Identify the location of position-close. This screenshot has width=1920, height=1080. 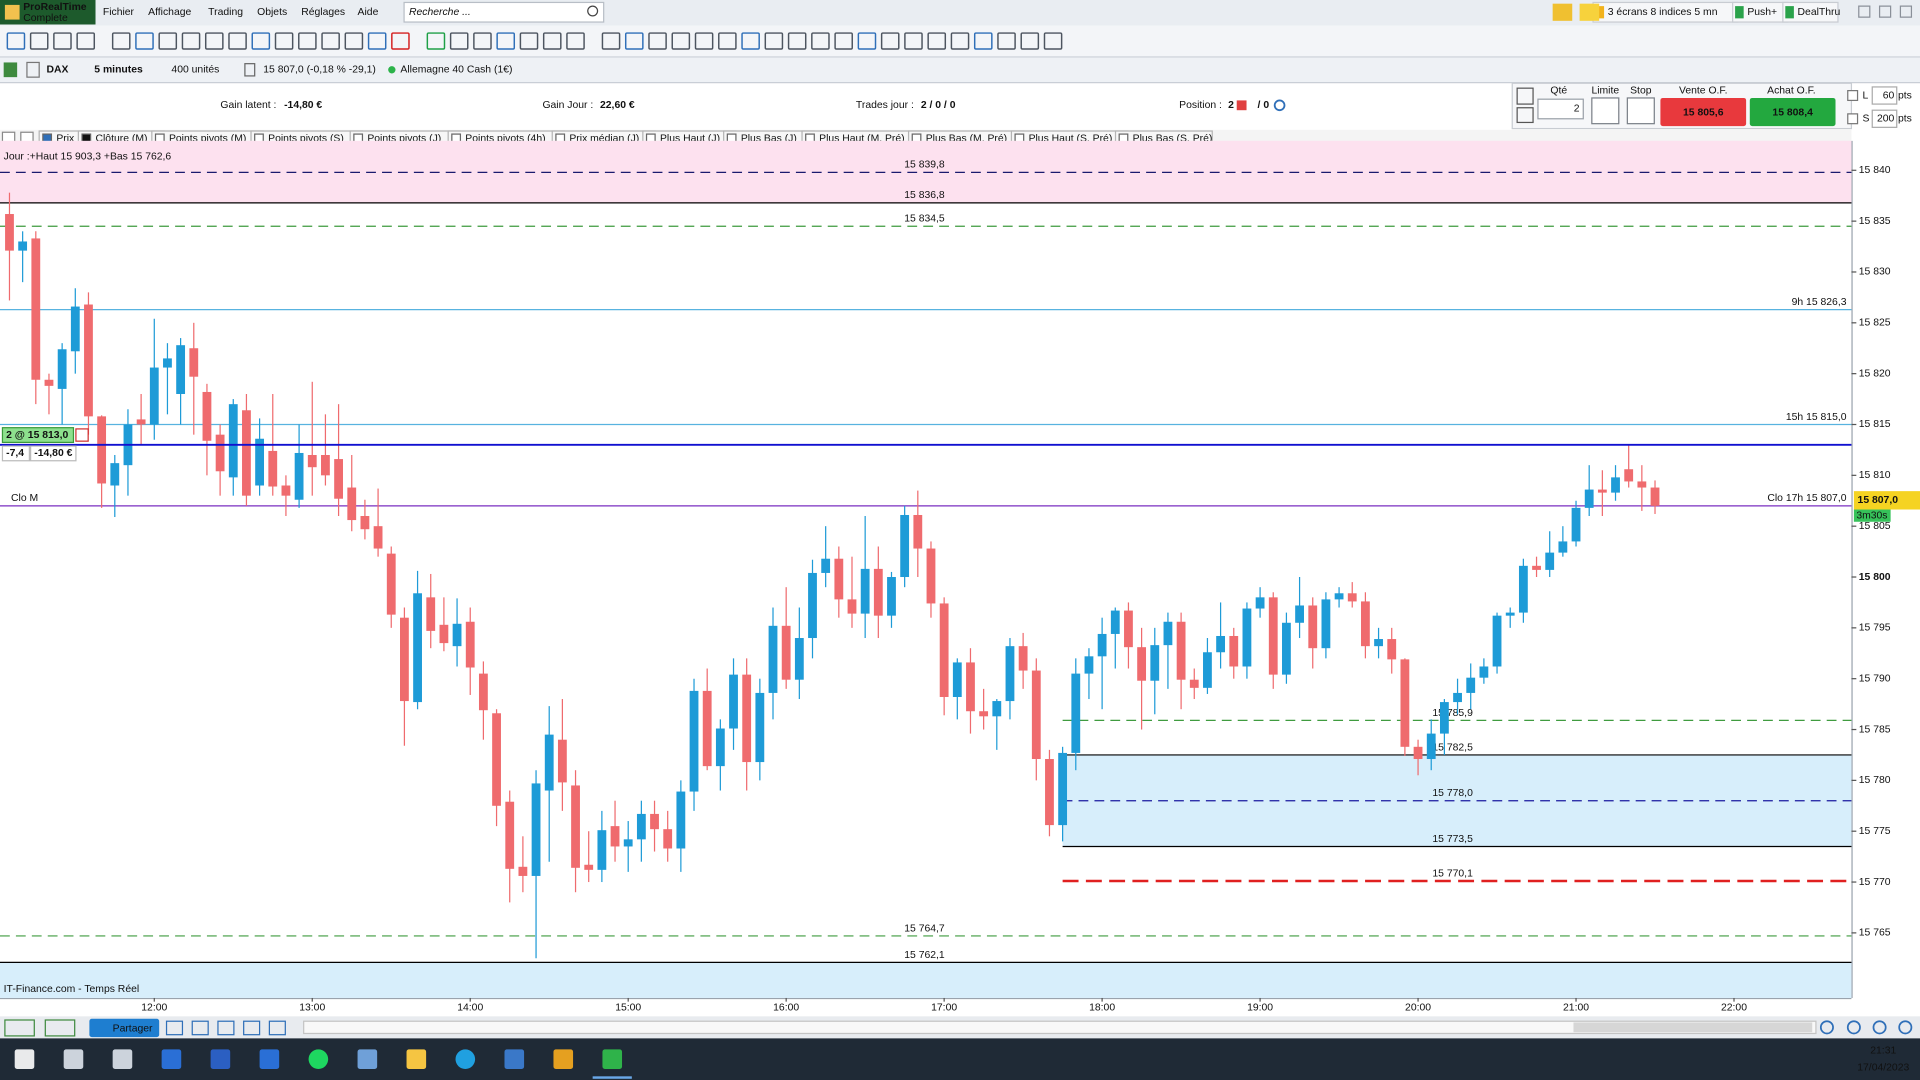
(82, 435).